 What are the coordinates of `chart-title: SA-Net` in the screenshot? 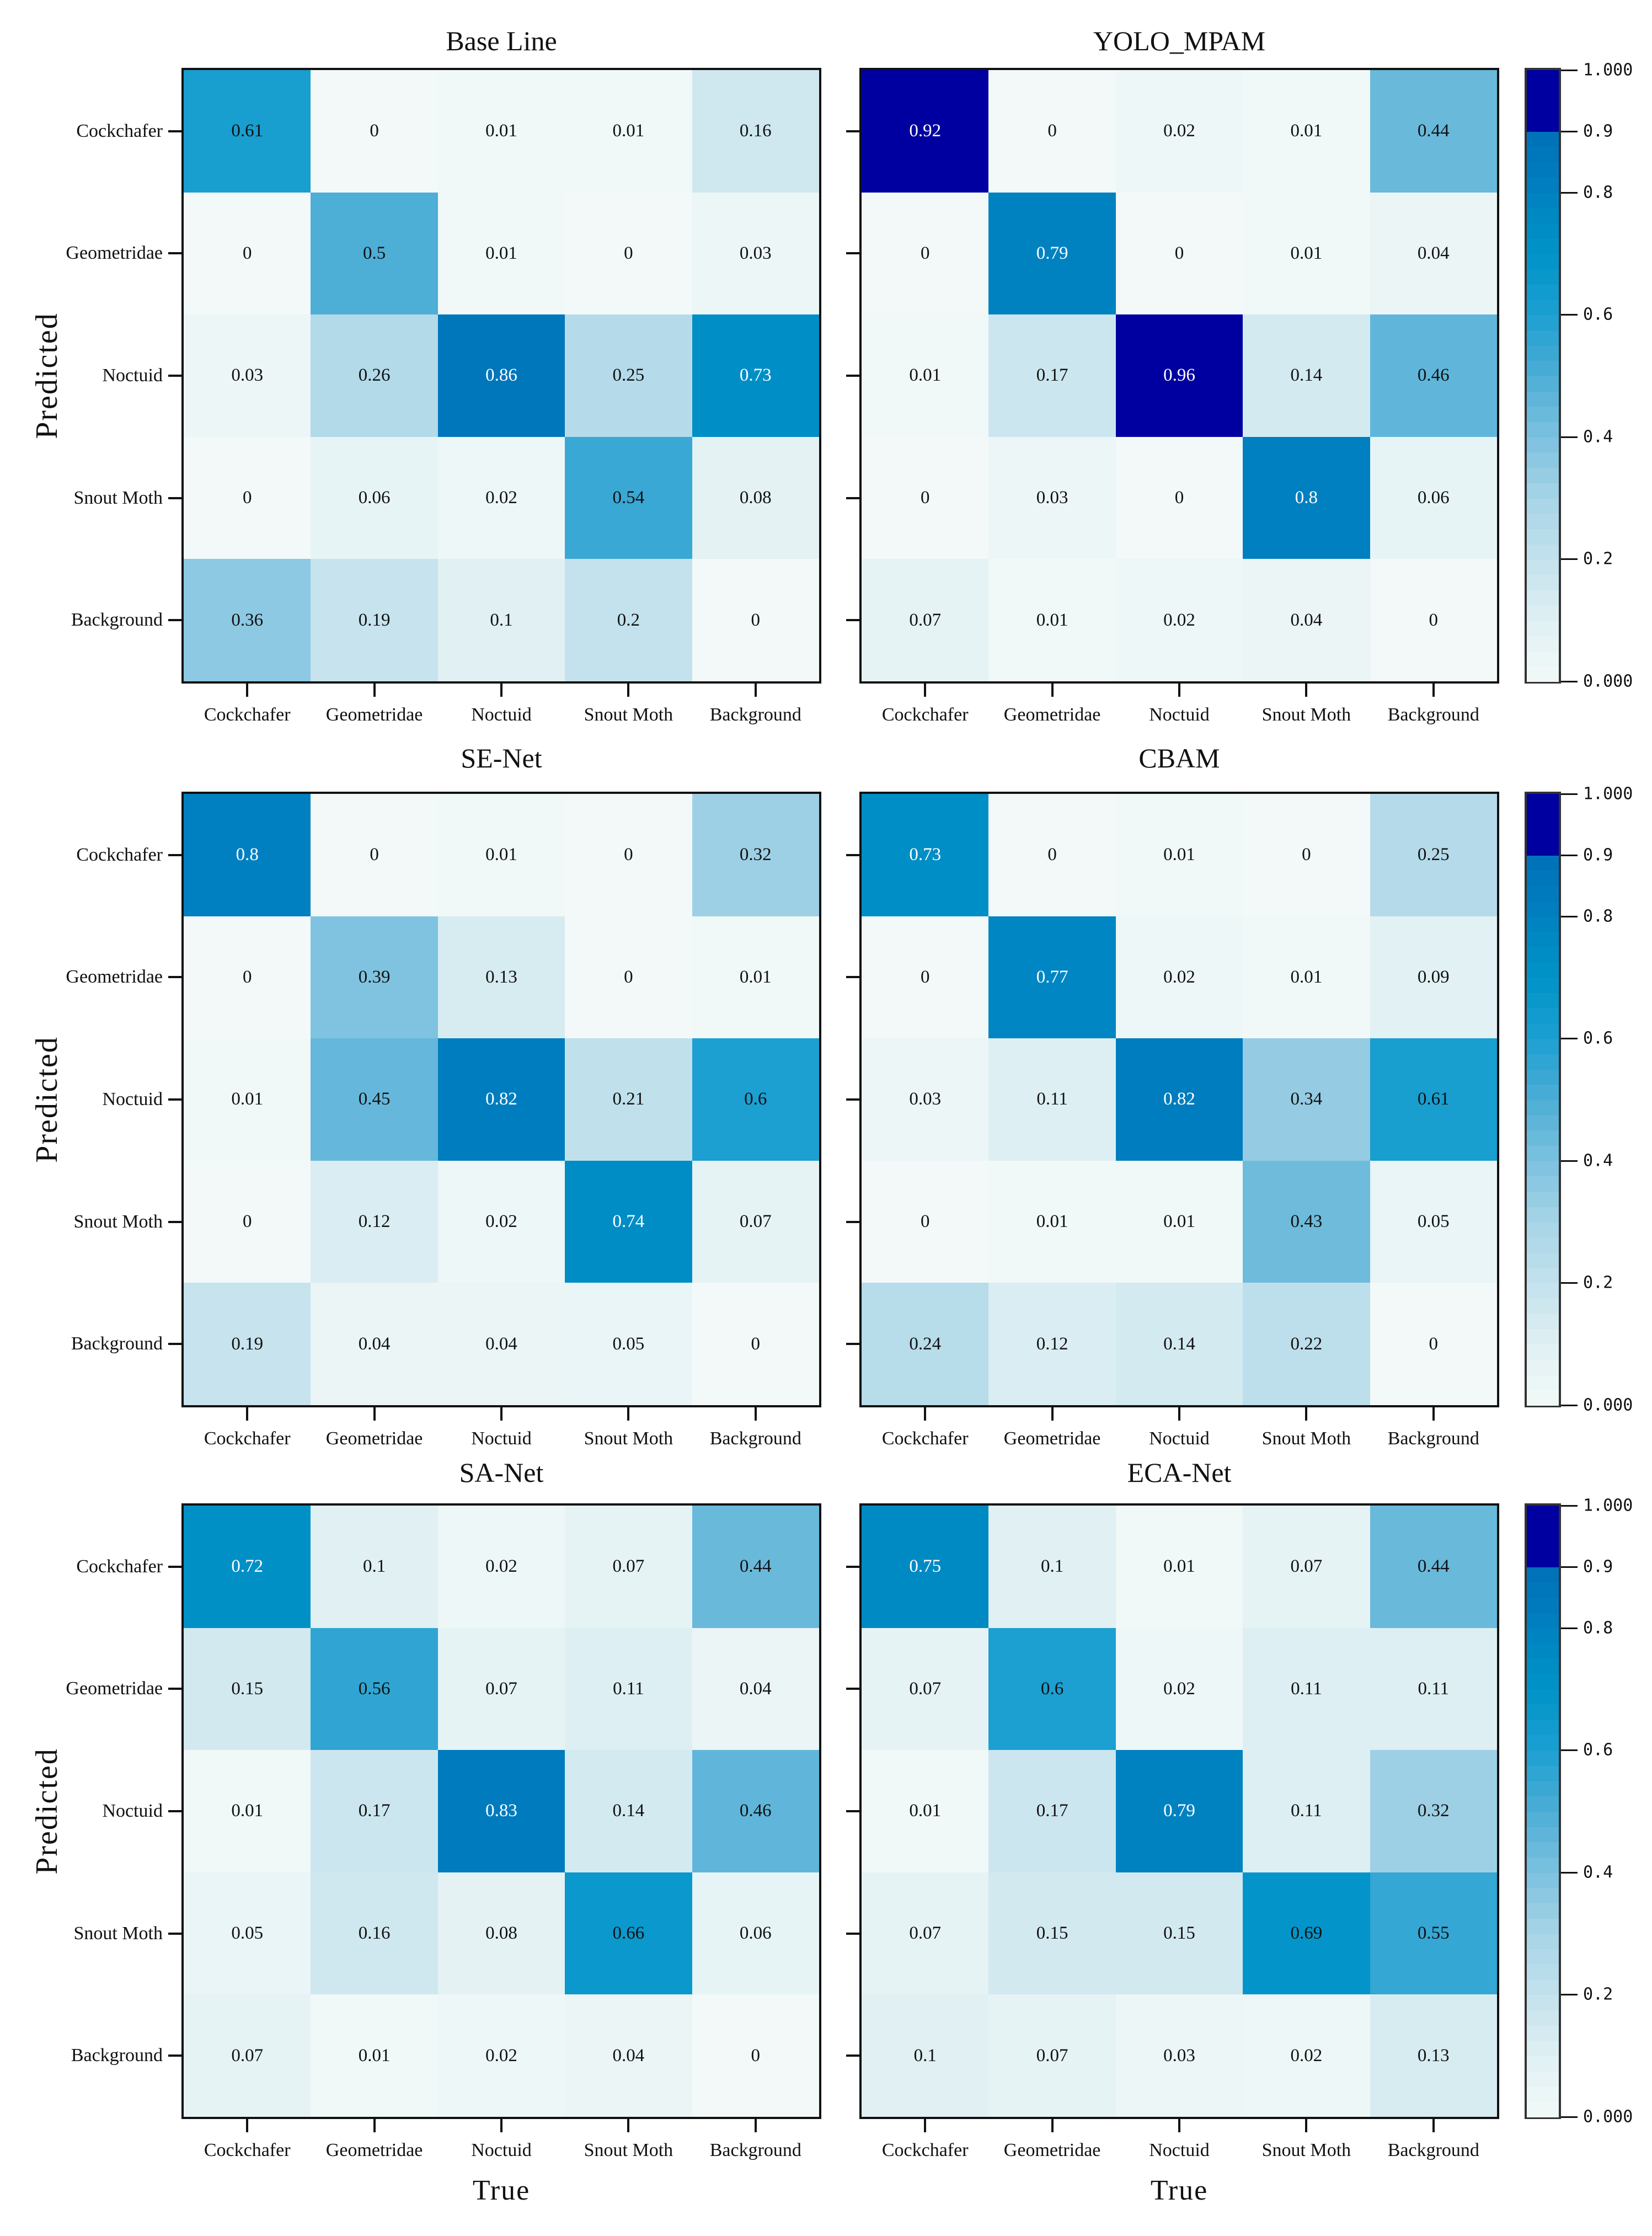 It's located at (501, 1472).